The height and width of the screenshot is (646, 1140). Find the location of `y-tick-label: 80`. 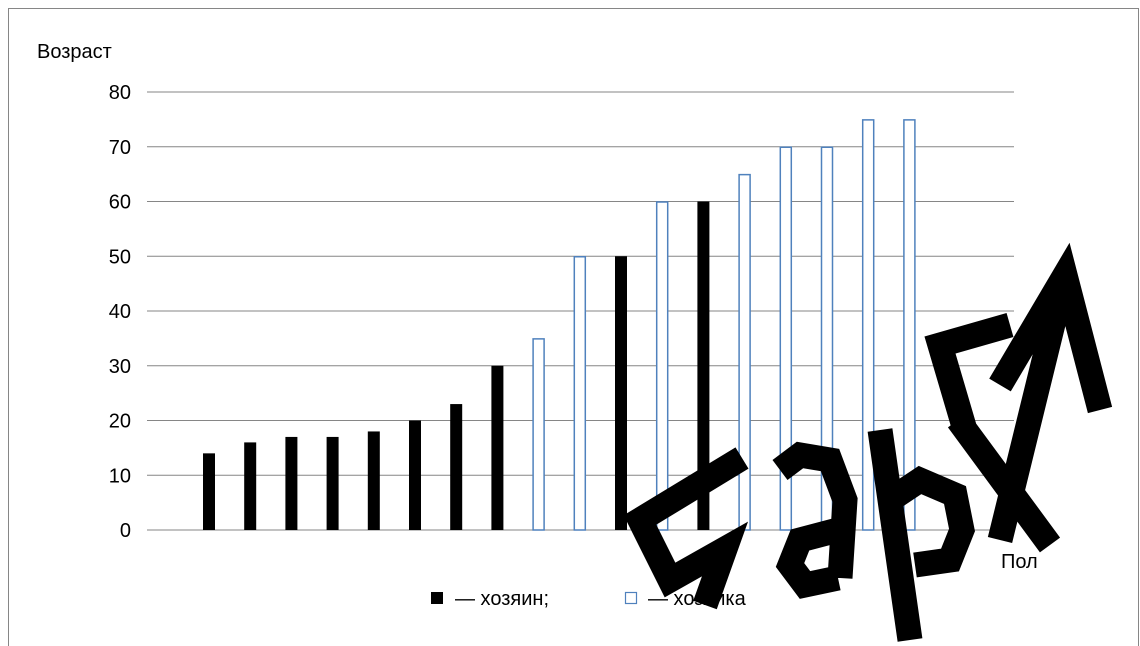

y-tick-label: 80 is located at coordinates (120, 93).